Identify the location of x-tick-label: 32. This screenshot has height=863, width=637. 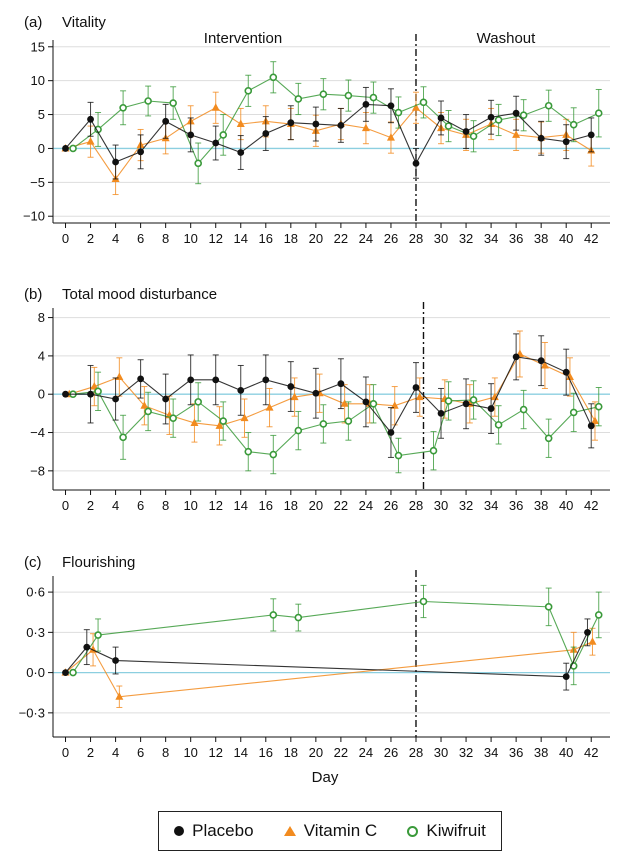
(466, 752).